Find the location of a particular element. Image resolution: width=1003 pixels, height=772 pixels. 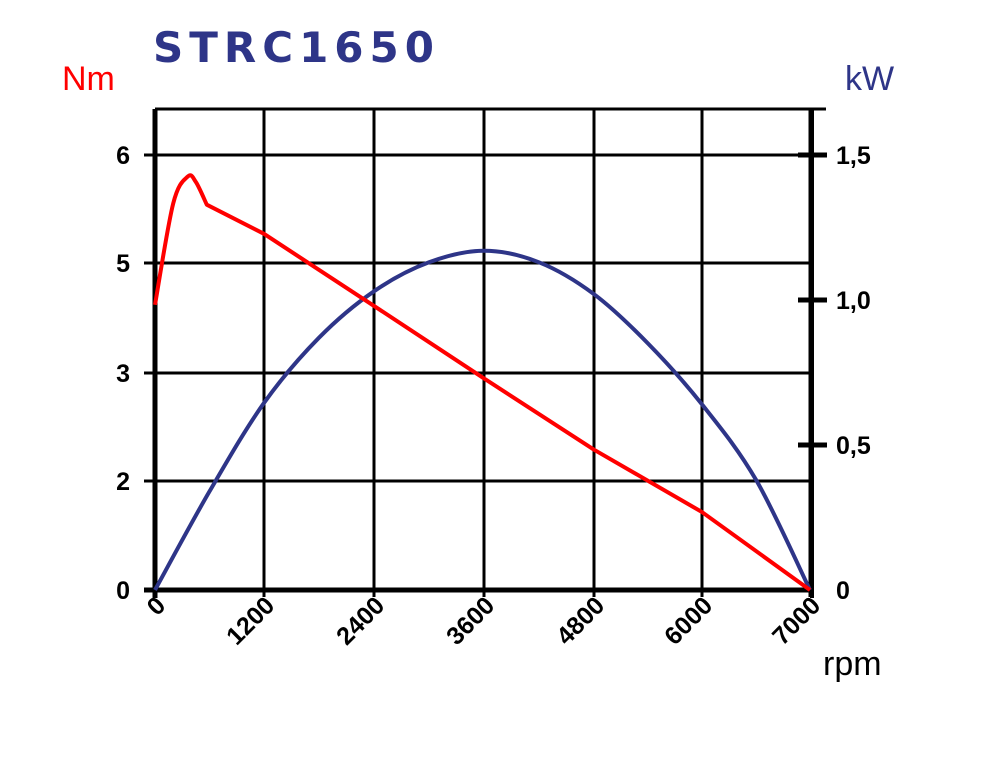

right-tick-label: 1,0 is located at coordinates (853, 301).